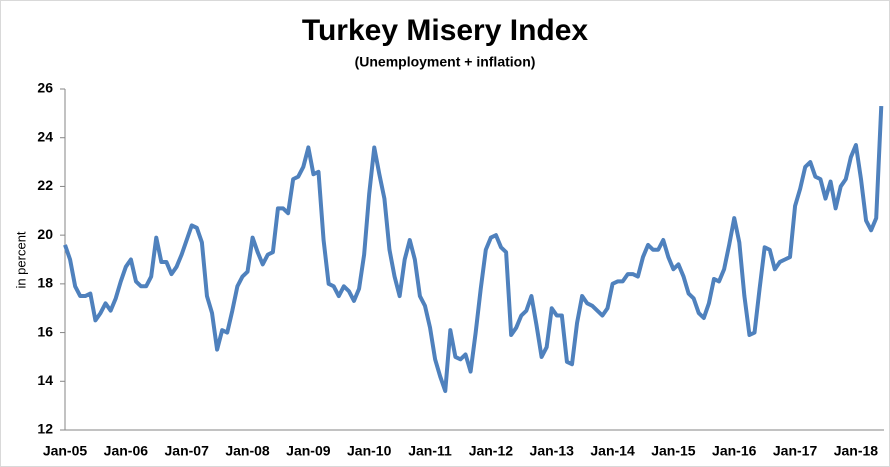  I want to click on chart-title: Turkey Misery Index, so click(445, 30).